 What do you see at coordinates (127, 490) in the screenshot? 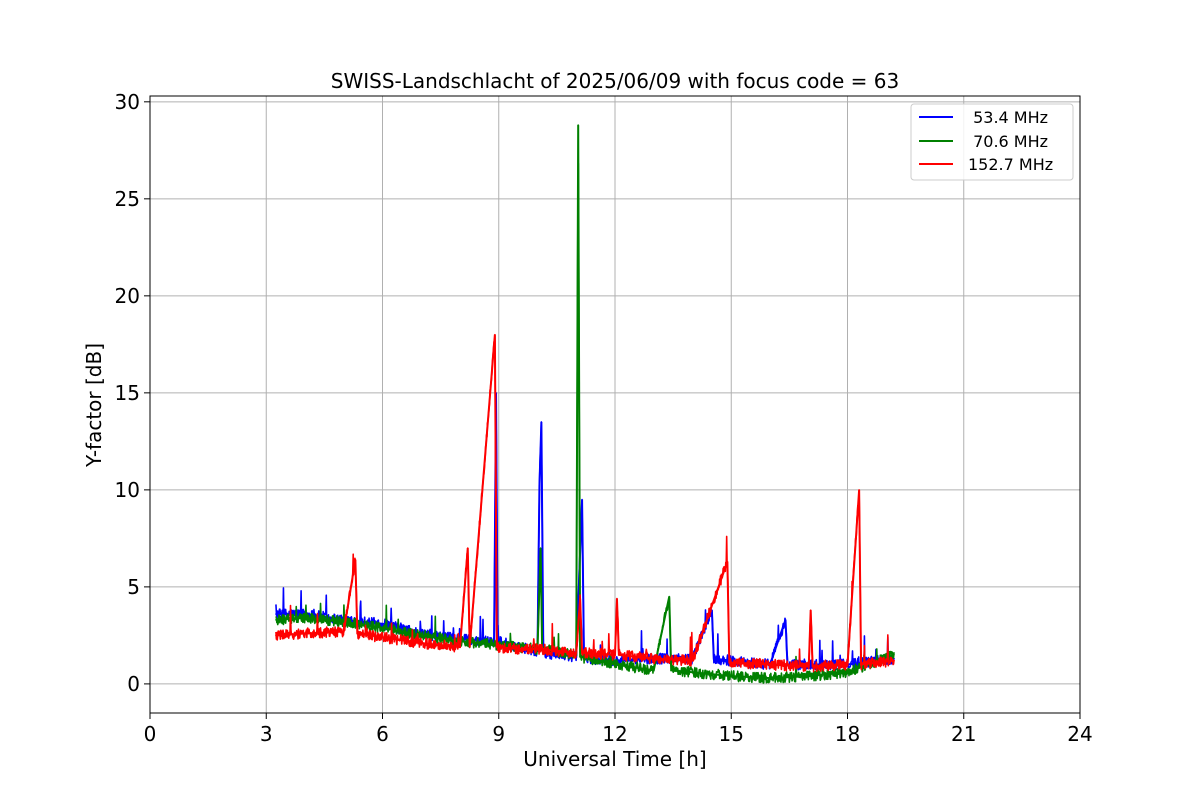
I see `y-tick-label: 10` at bounding box center [127, 490].